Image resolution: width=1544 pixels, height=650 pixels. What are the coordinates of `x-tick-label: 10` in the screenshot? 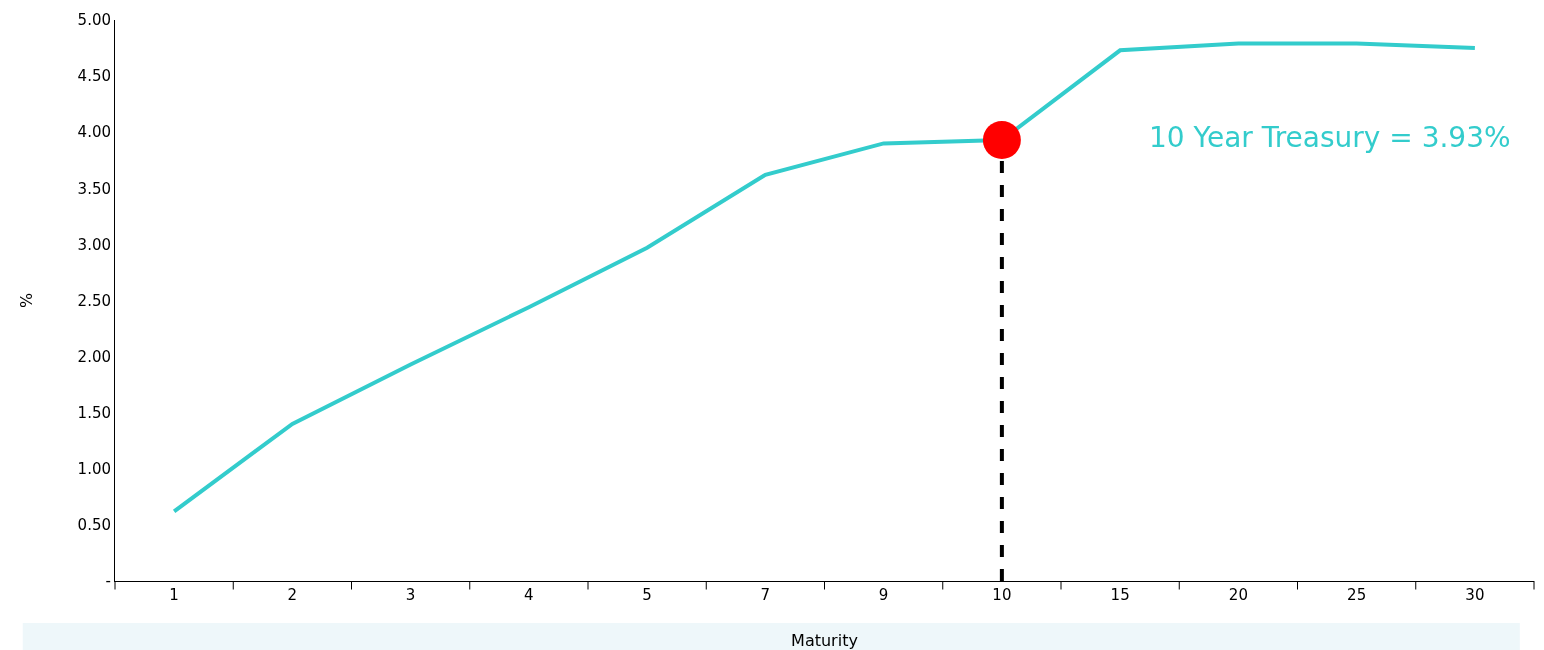 It's located at (1002, 595).